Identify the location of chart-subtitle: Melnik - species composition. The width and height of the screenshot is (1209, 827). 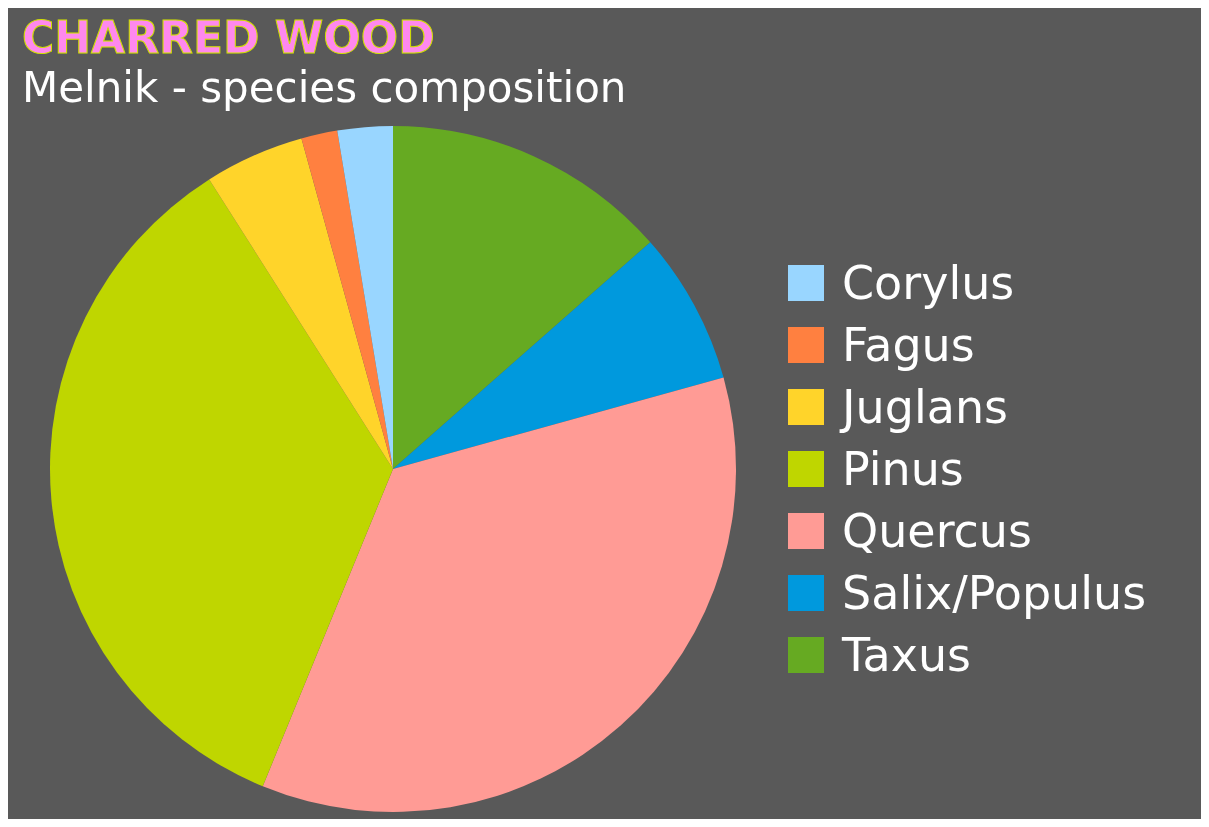
(324, 88).